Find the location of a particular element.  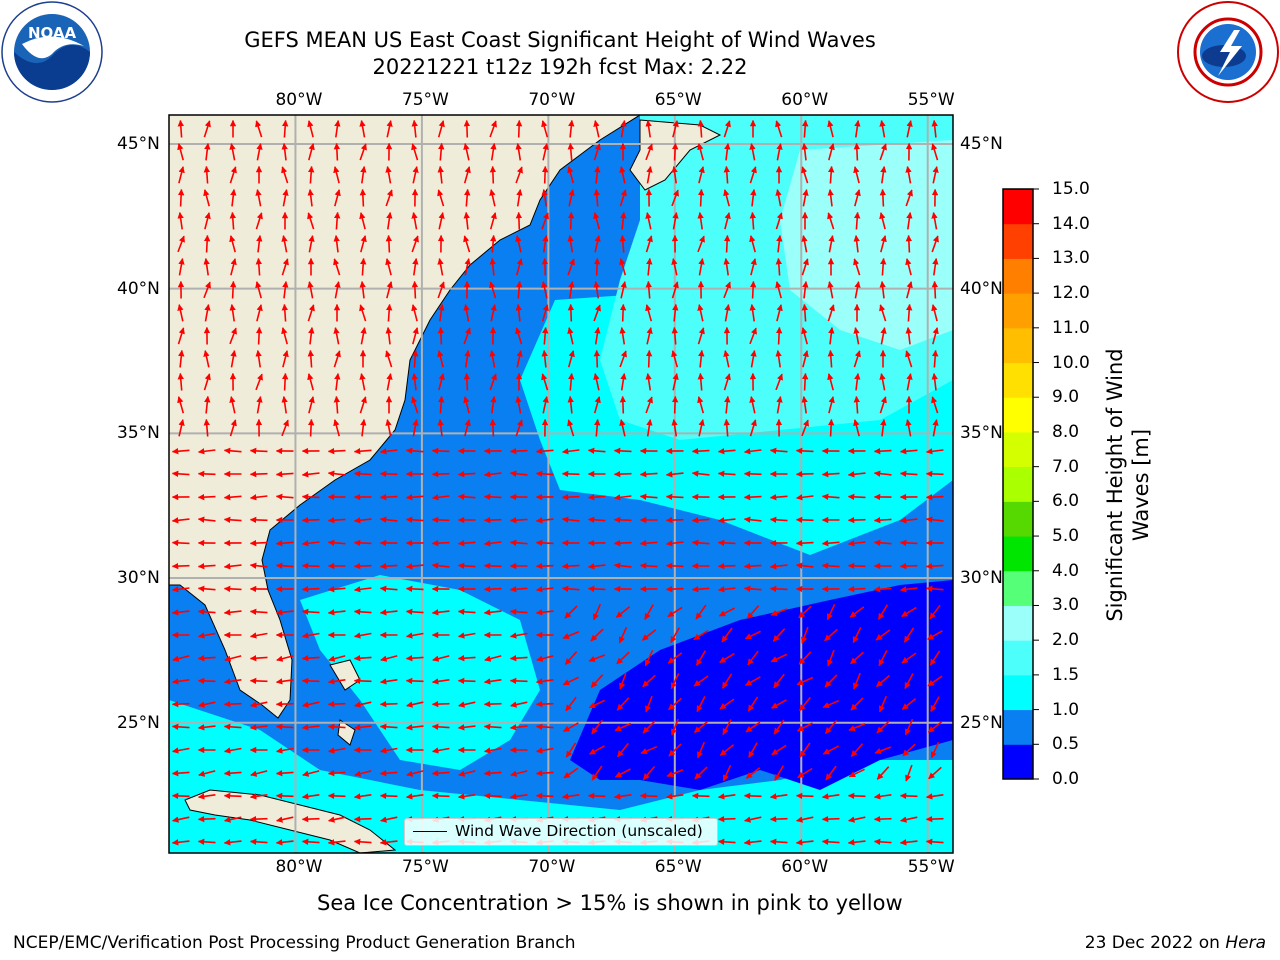

noaa-logo-text: NOAA is located at coordinates (52, 33).